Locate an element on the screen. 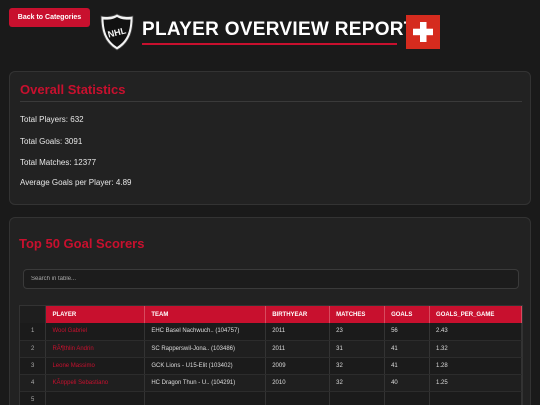 This screenshot has width=540, height=405. column-header-team: TEAM is located at coordinates (205, 314).